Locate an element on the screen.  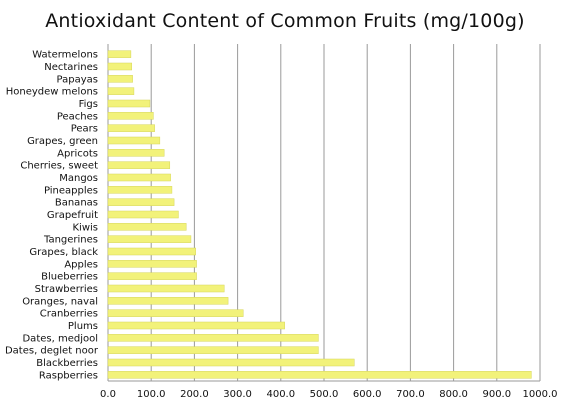
bar-peaches is located at coordinates (130, 116).